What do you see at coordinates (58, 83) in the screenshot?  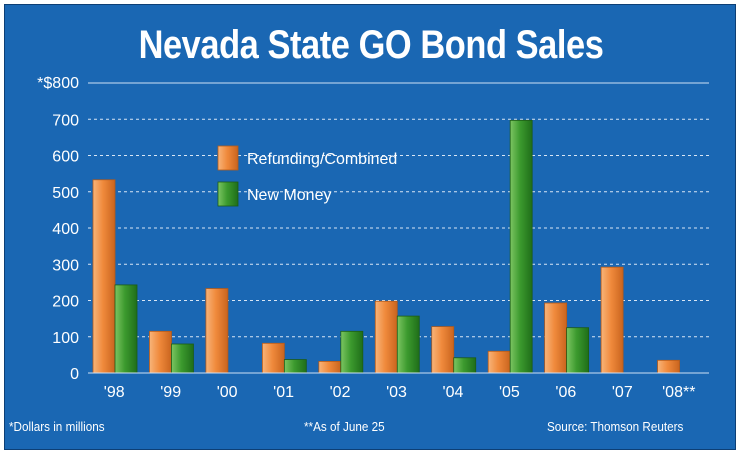 I see `y-tick-label: *$800` at bounding box center [58, 83].